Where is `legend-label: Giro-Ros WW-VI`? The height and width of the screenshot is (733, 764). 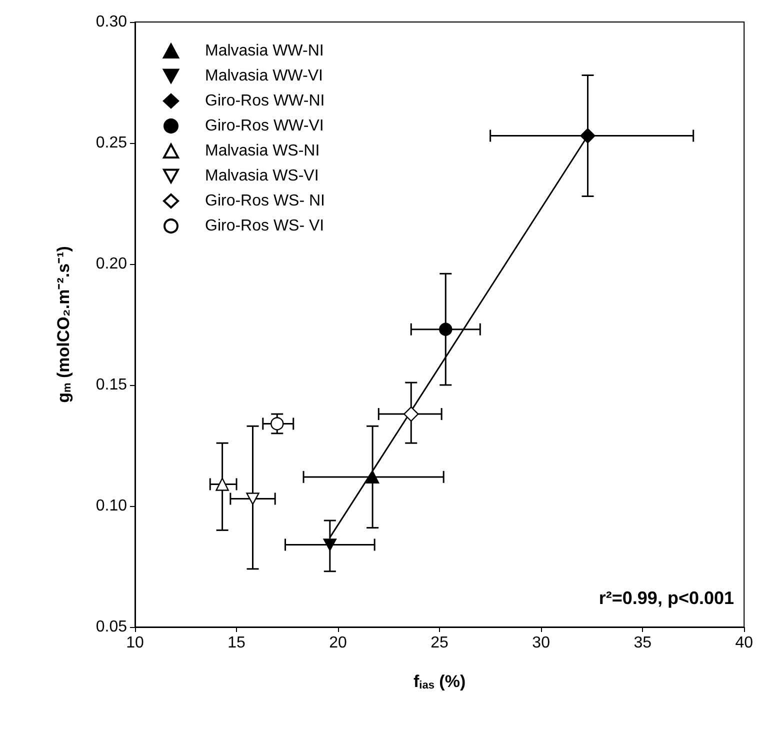 legend-label: Giro-Ros WW-VI is located at coordinates (264, 126).